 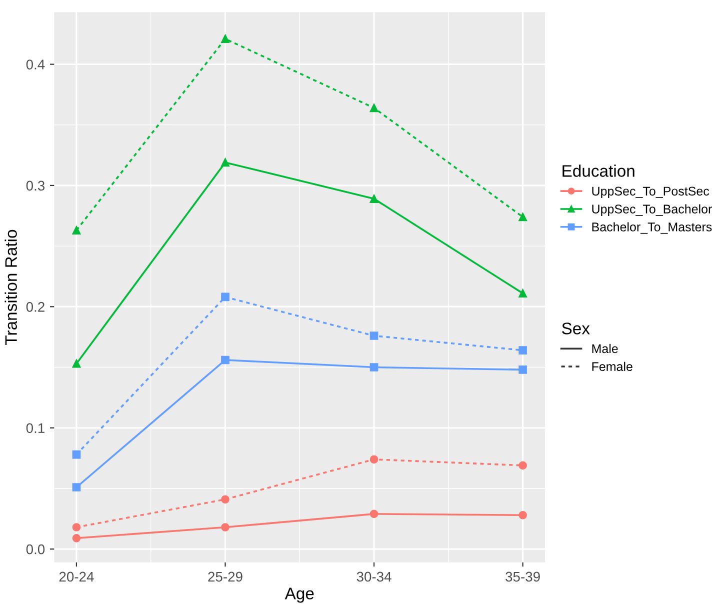 I want to click on text: Female, so click(x=612, y=367).